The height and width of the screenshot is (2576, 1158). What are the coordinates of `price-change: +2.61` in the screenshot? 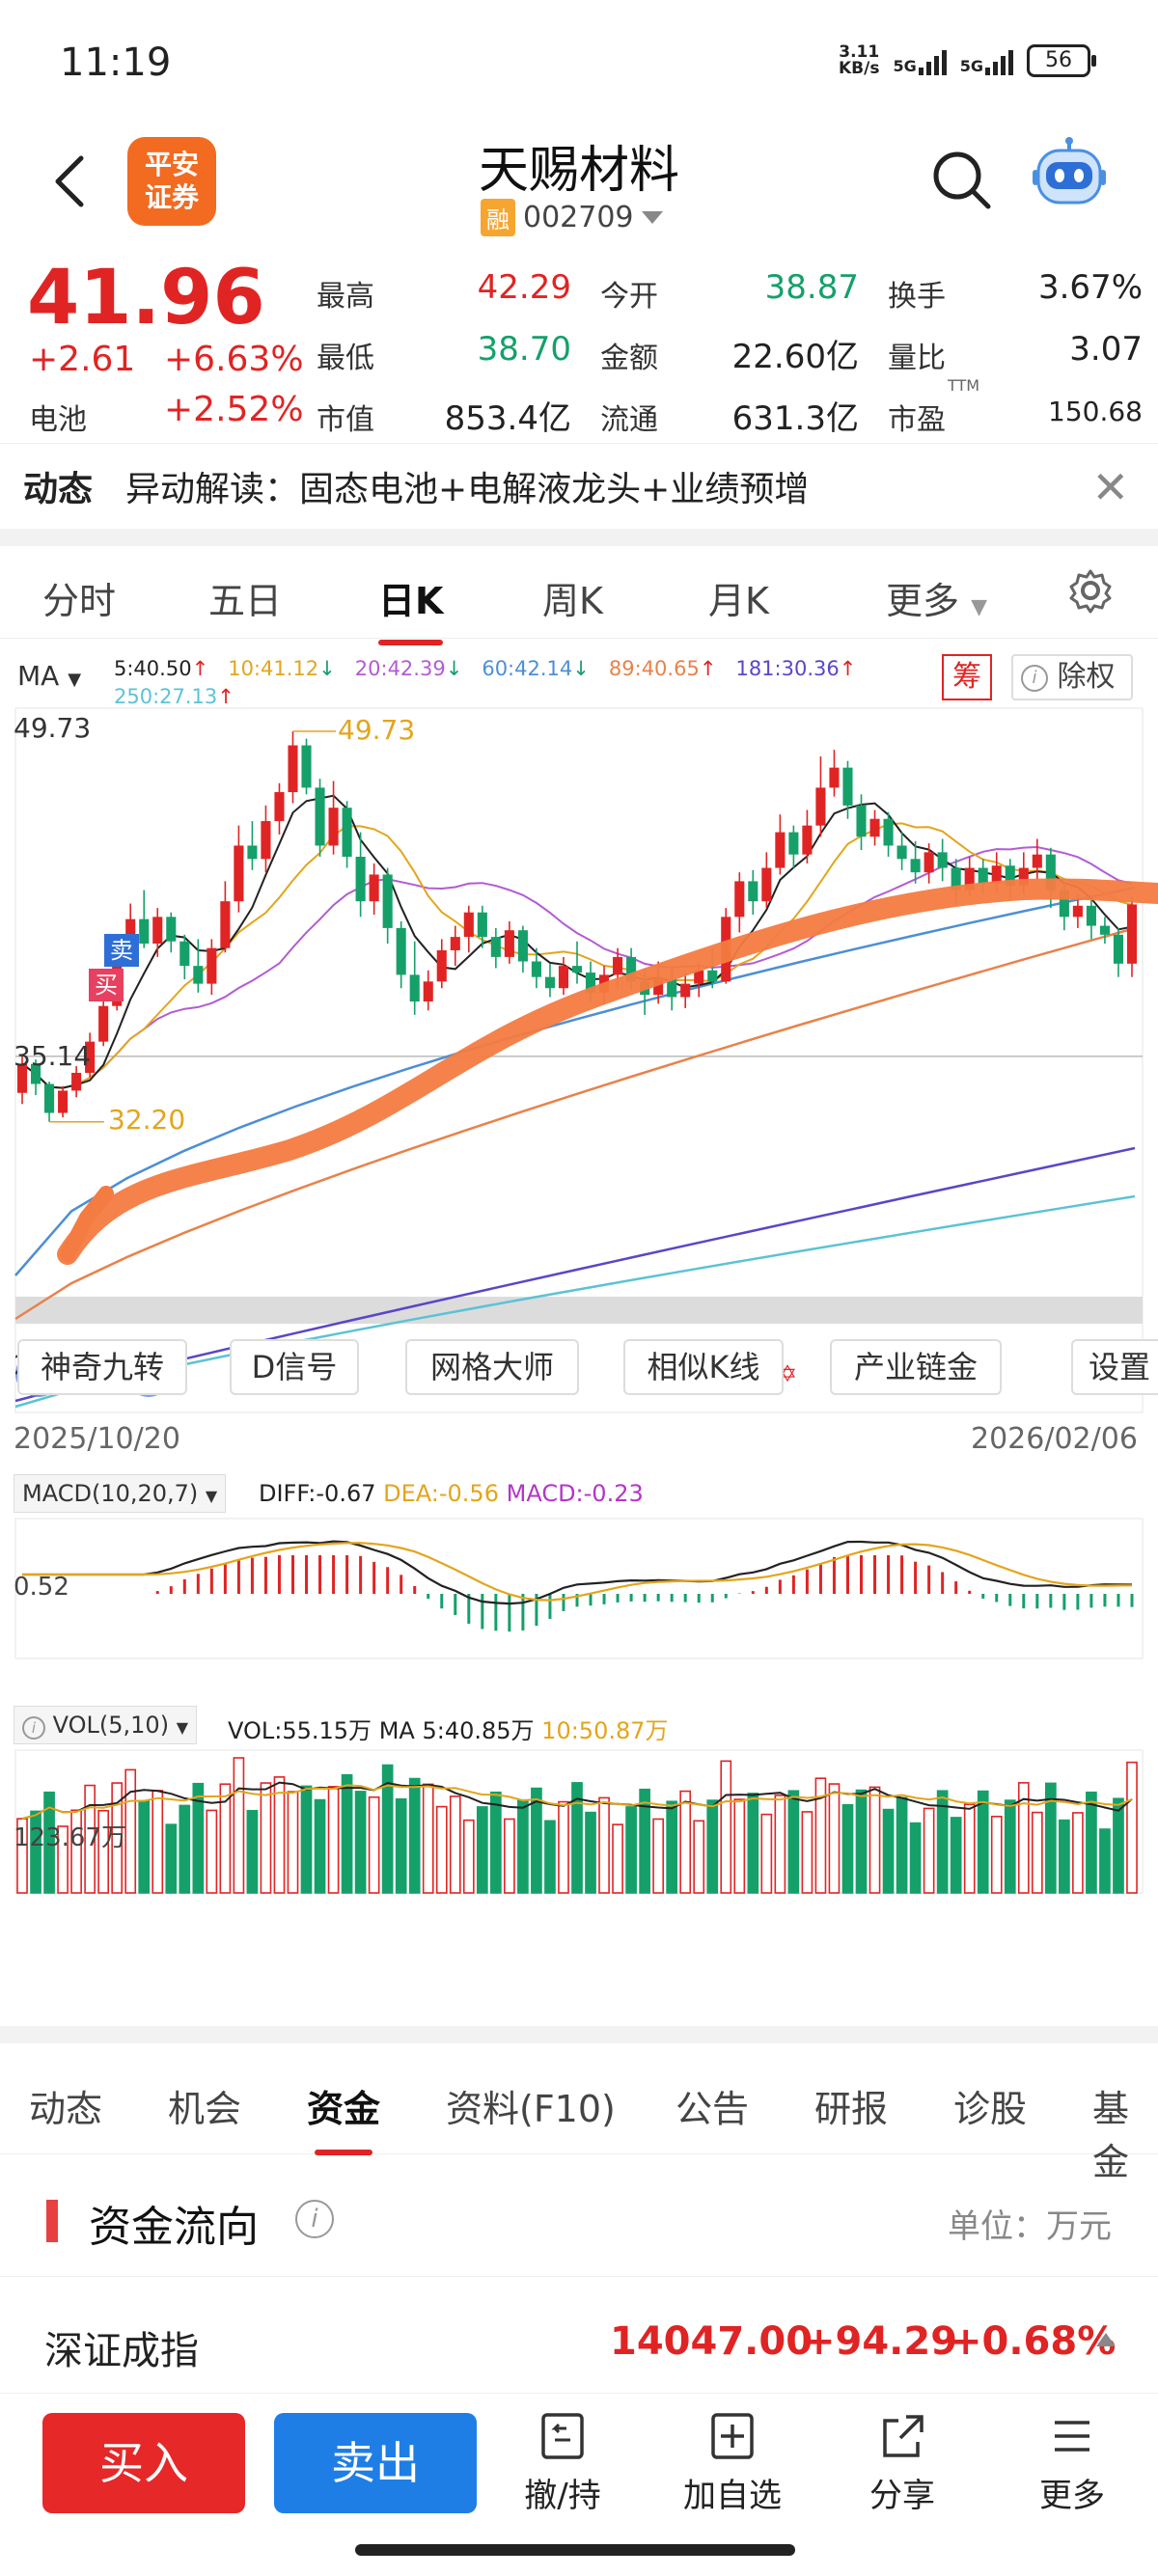 It's located at (82, 360).